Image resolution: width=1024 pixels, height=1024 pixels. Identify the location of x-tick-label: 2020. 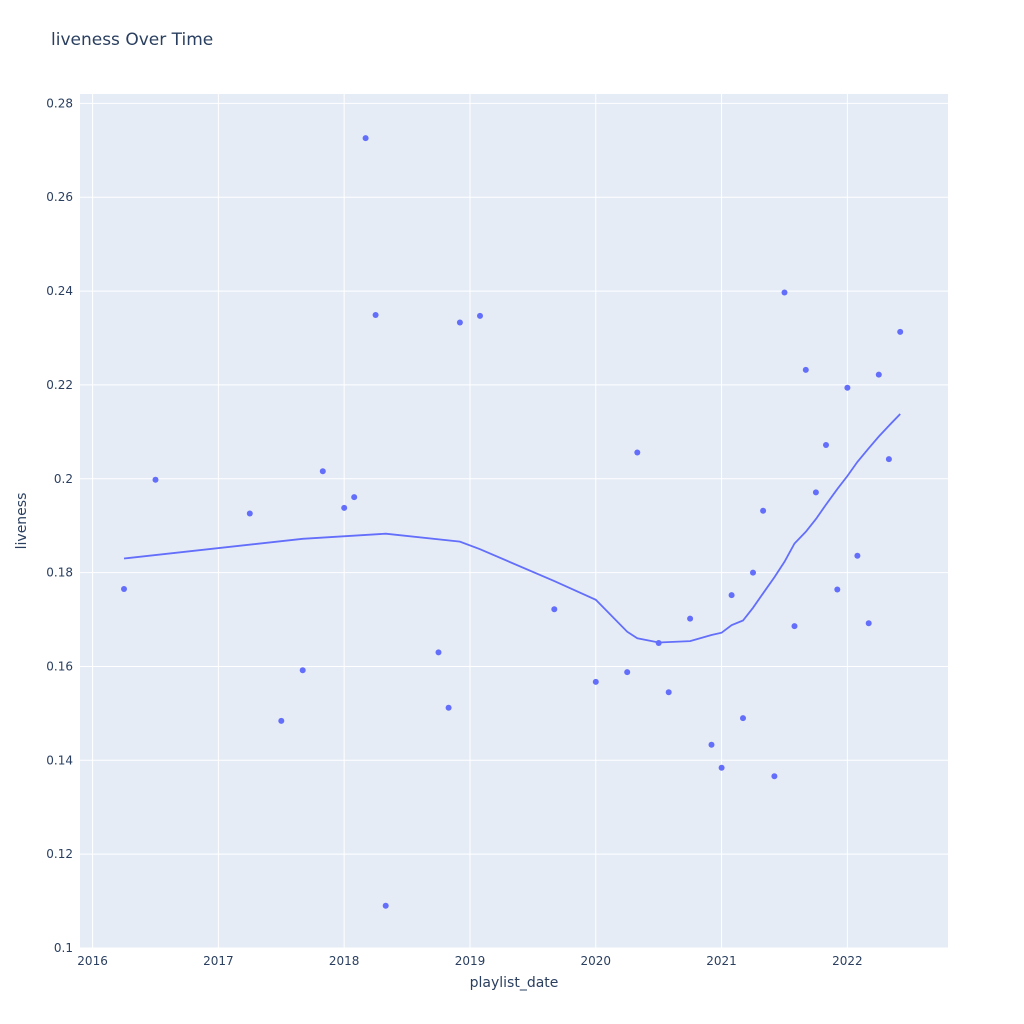
(595, 961).